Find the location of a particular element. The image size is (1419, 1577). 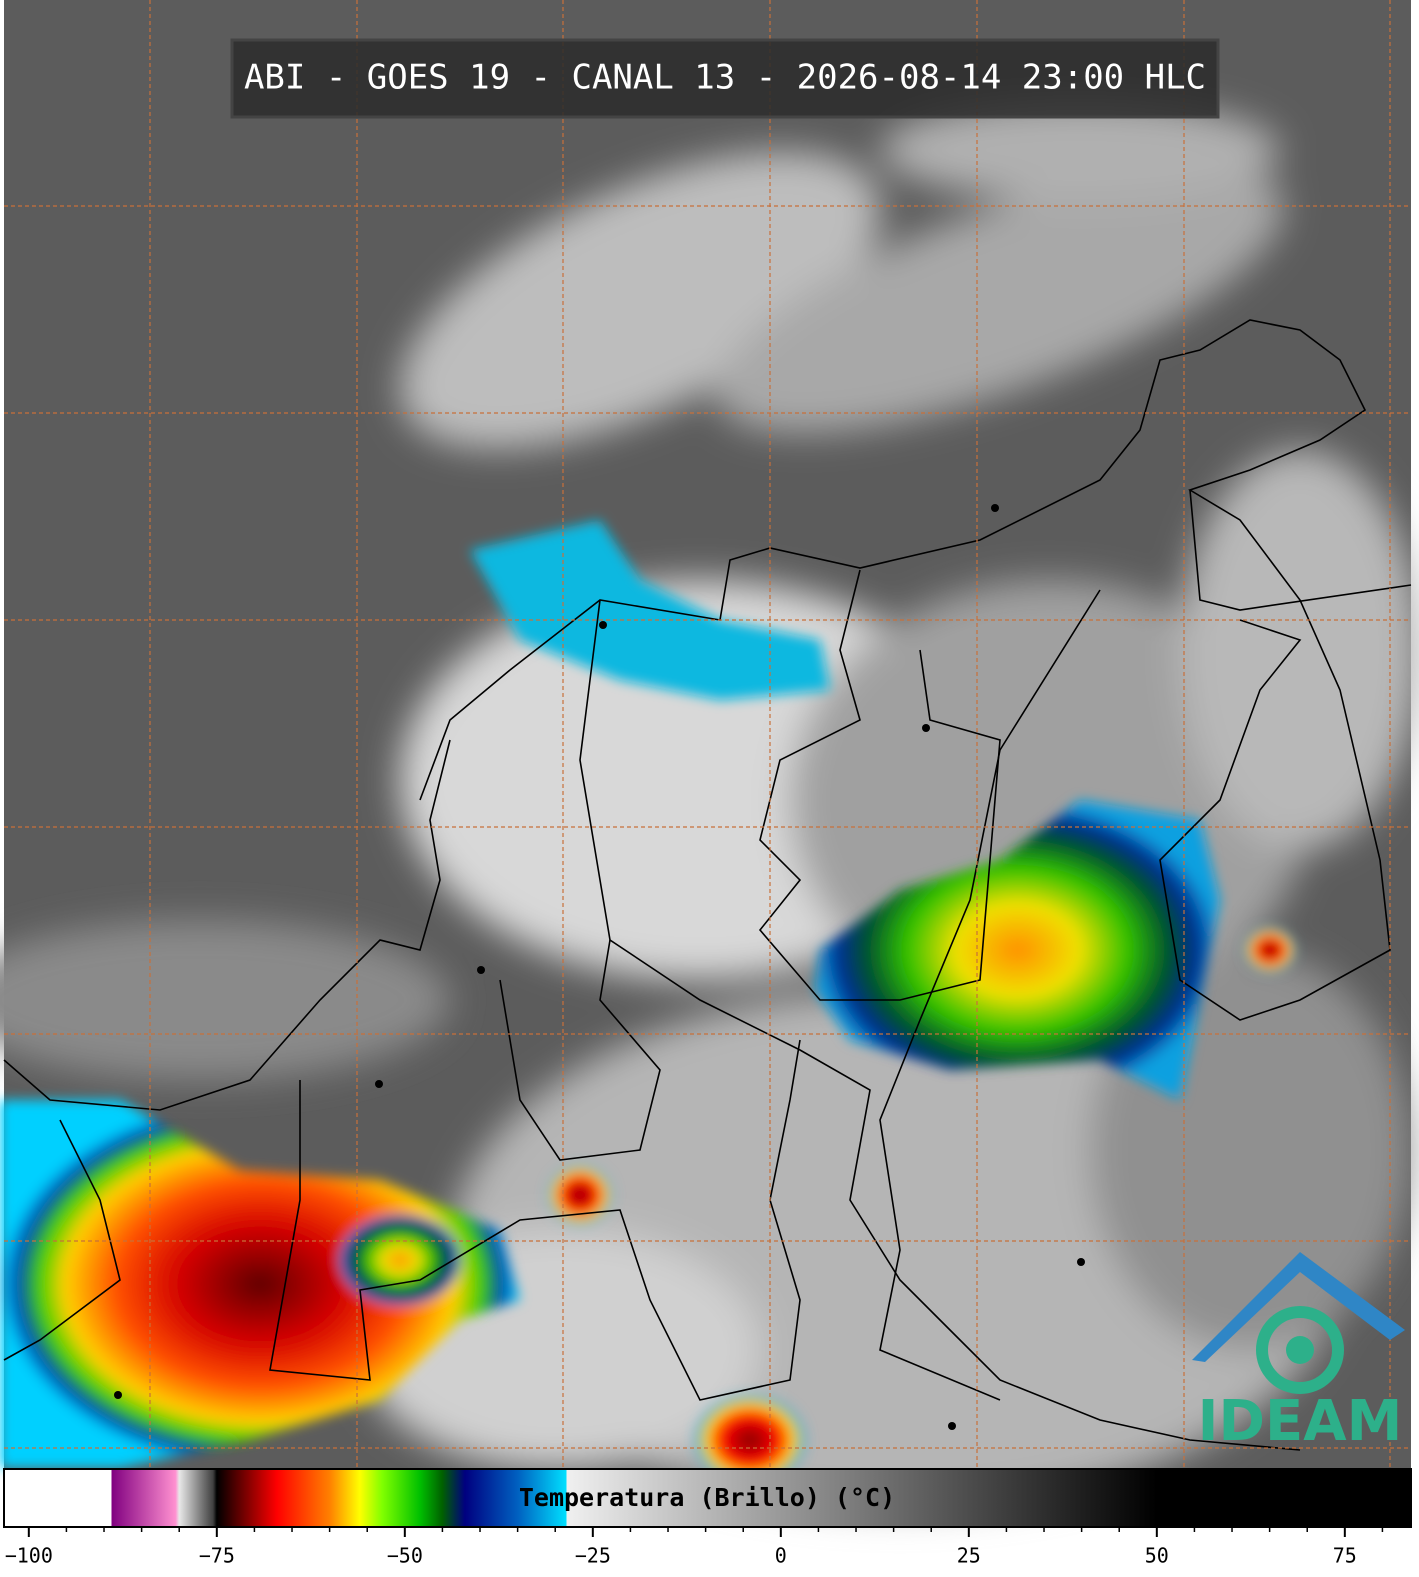

x-tick-label: −50 is located at coordinates (405, 1556).